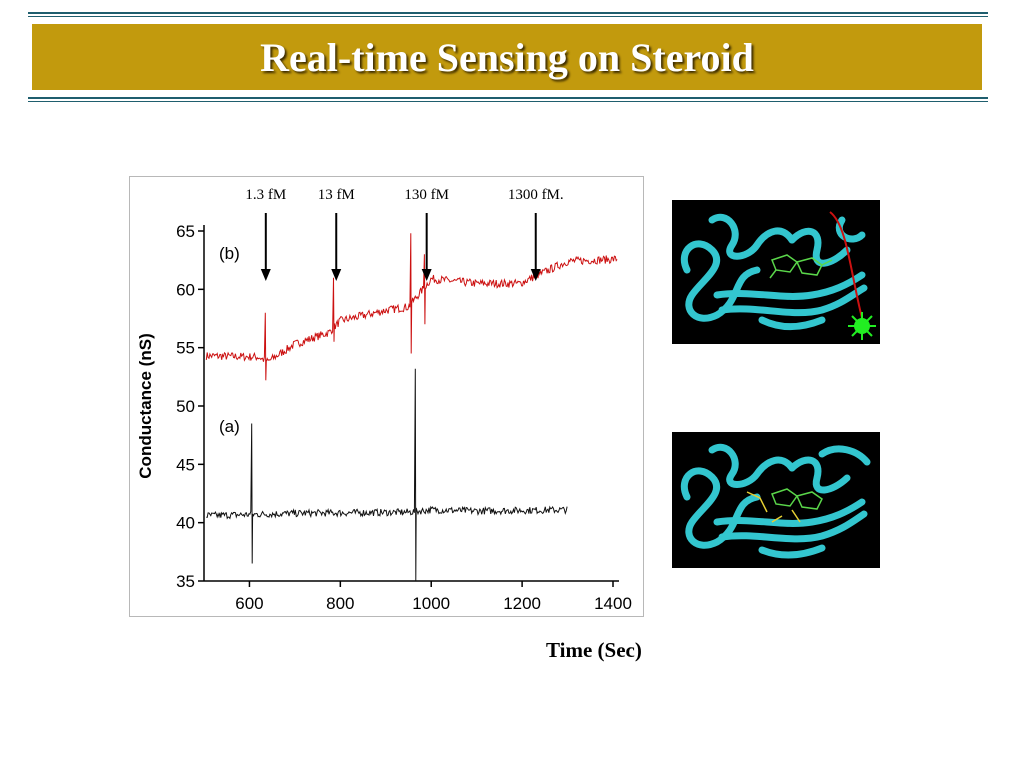  I want to click on y-tick-label: 60, so click(185, 289).